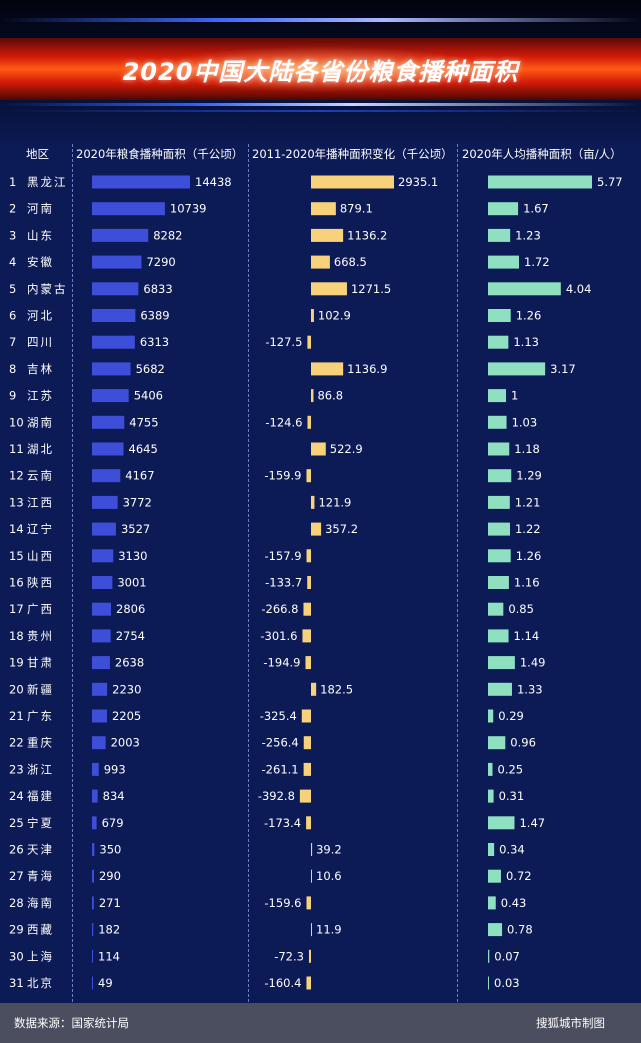 The image size is (641, 1043). Describe the element at coordinates (40, 850) in the screenshot. I see `region-label: 天津` at that location.